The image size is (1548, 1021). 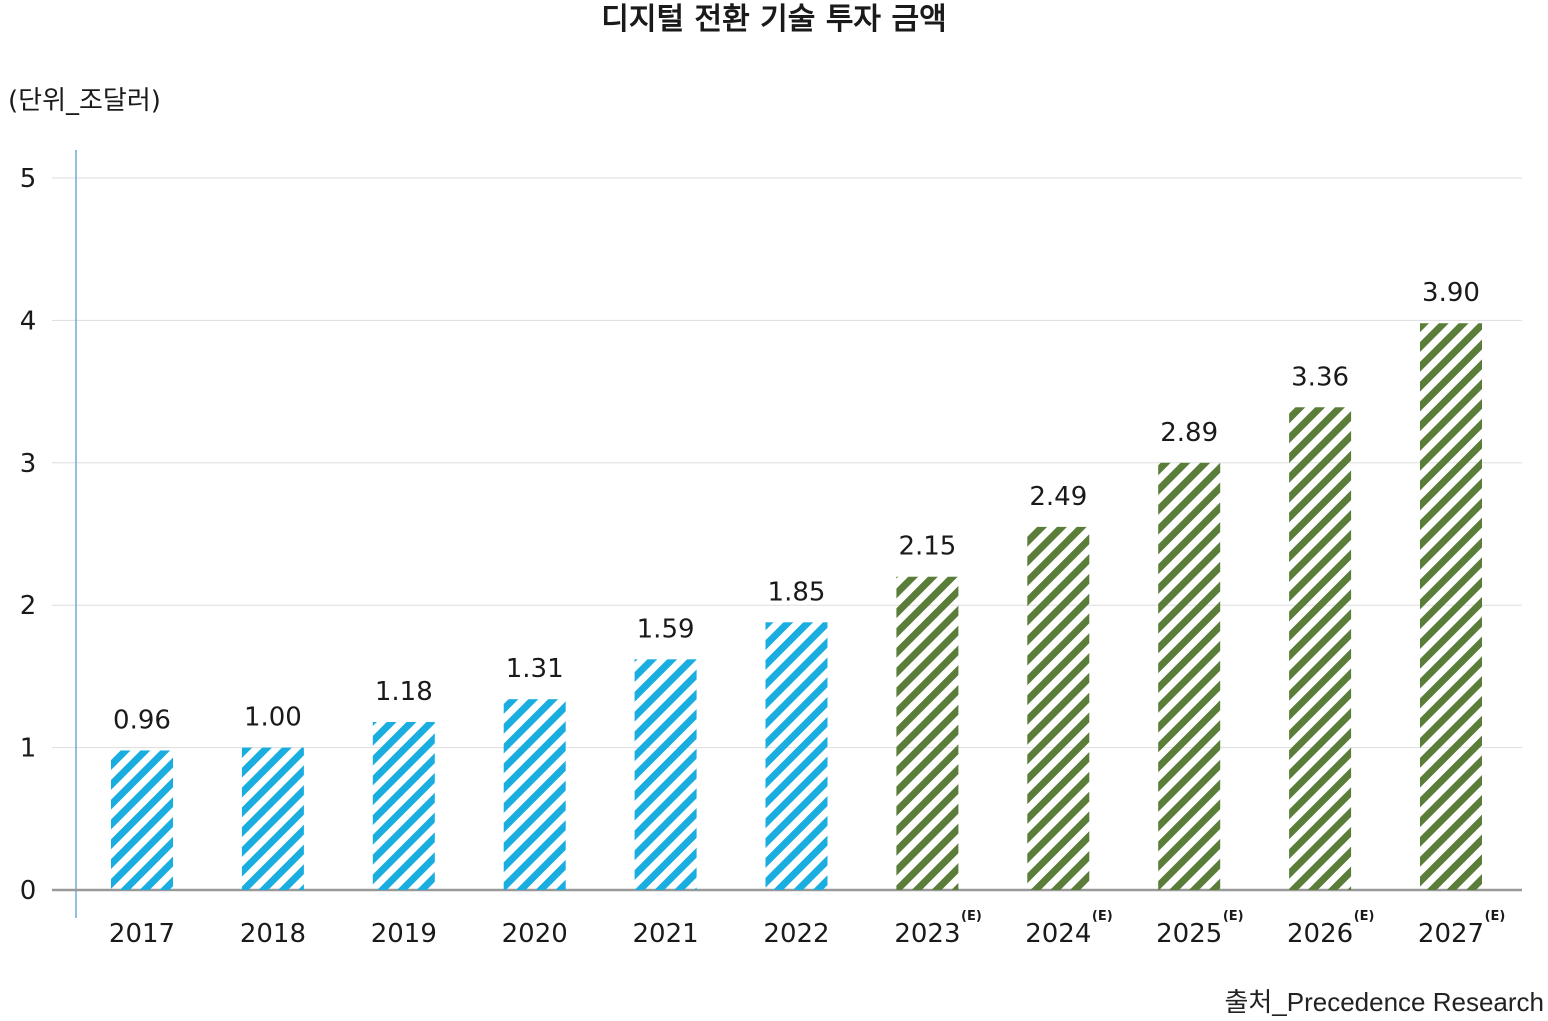 What do you see at coordinates (1058, 497) in the screenshot?
I see `value-label-2024: 2.49` at bounding box center [1058, 497].